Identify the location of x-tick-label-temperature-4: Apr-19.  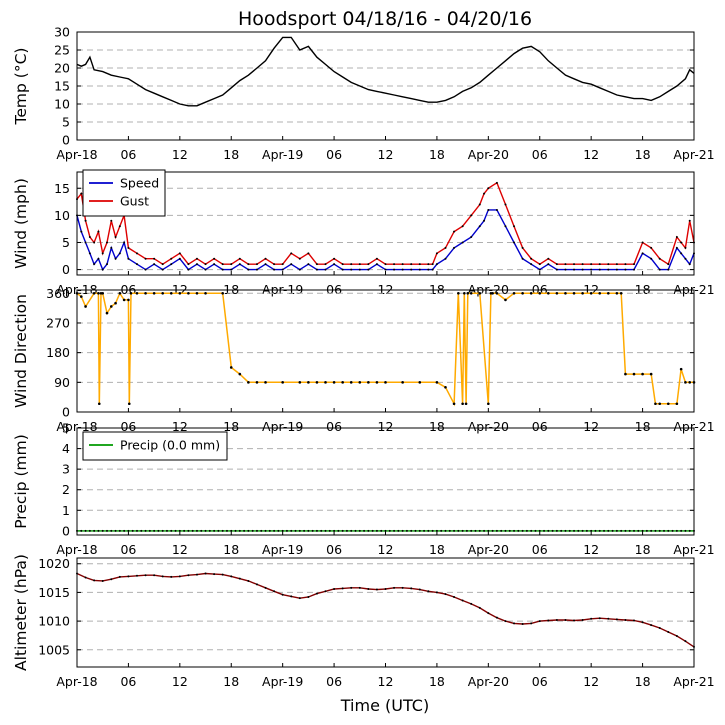
(282, 154).